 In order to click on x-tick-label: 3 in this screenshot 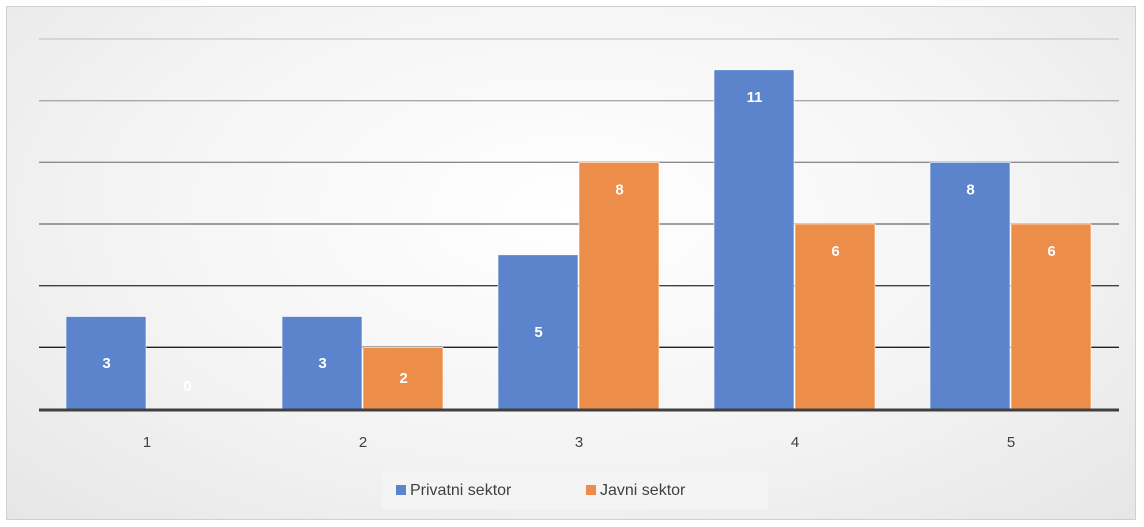, I will do `click(579, 442)`.